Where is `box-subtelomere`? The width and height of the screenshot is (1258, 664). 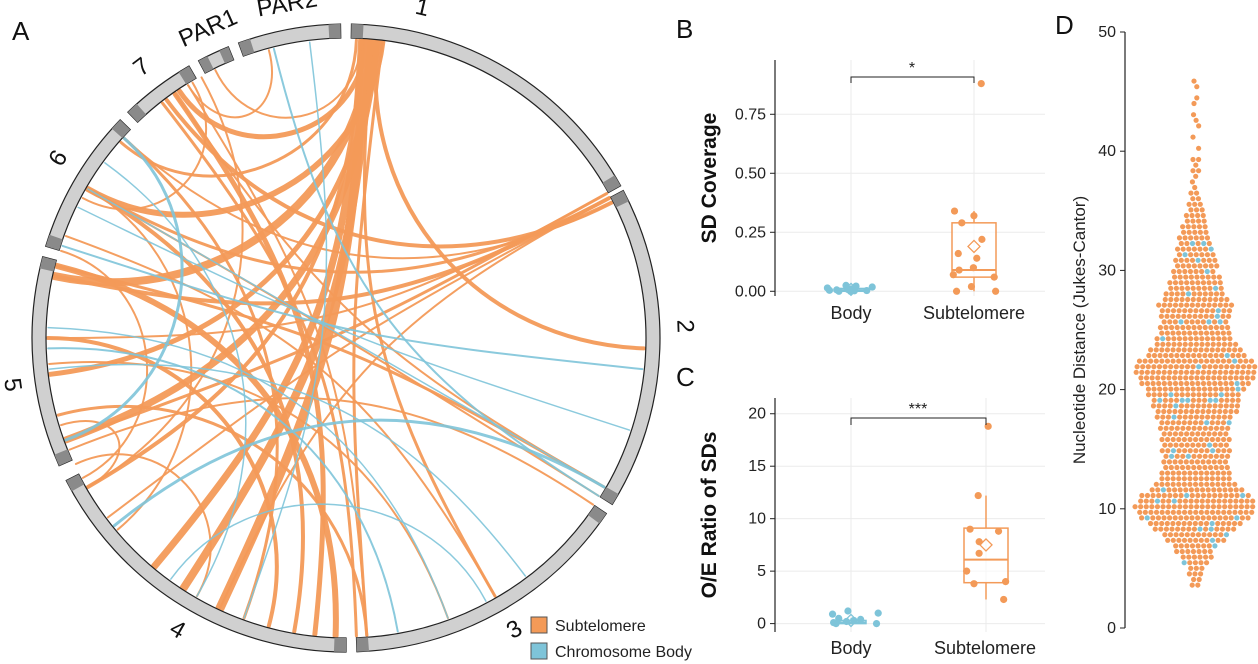 box-subtelomere is located at coordinates (986, 555).